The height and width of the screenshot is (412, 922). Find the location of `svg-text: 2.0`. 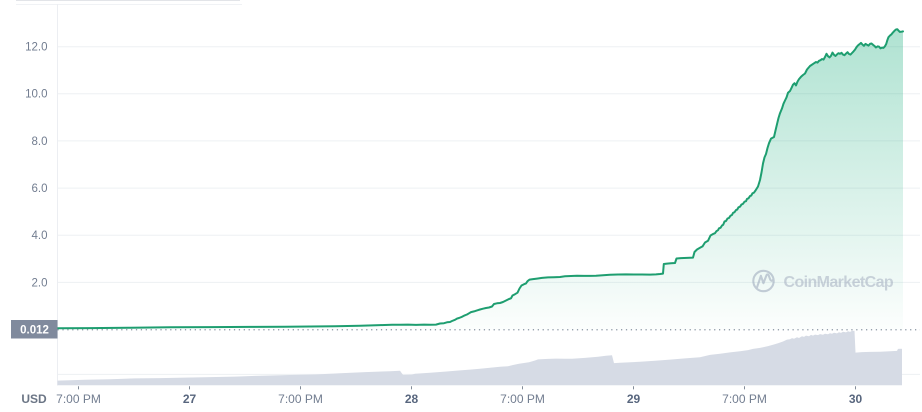

svg-text: 2.0 is located at coordinates (40, 283).